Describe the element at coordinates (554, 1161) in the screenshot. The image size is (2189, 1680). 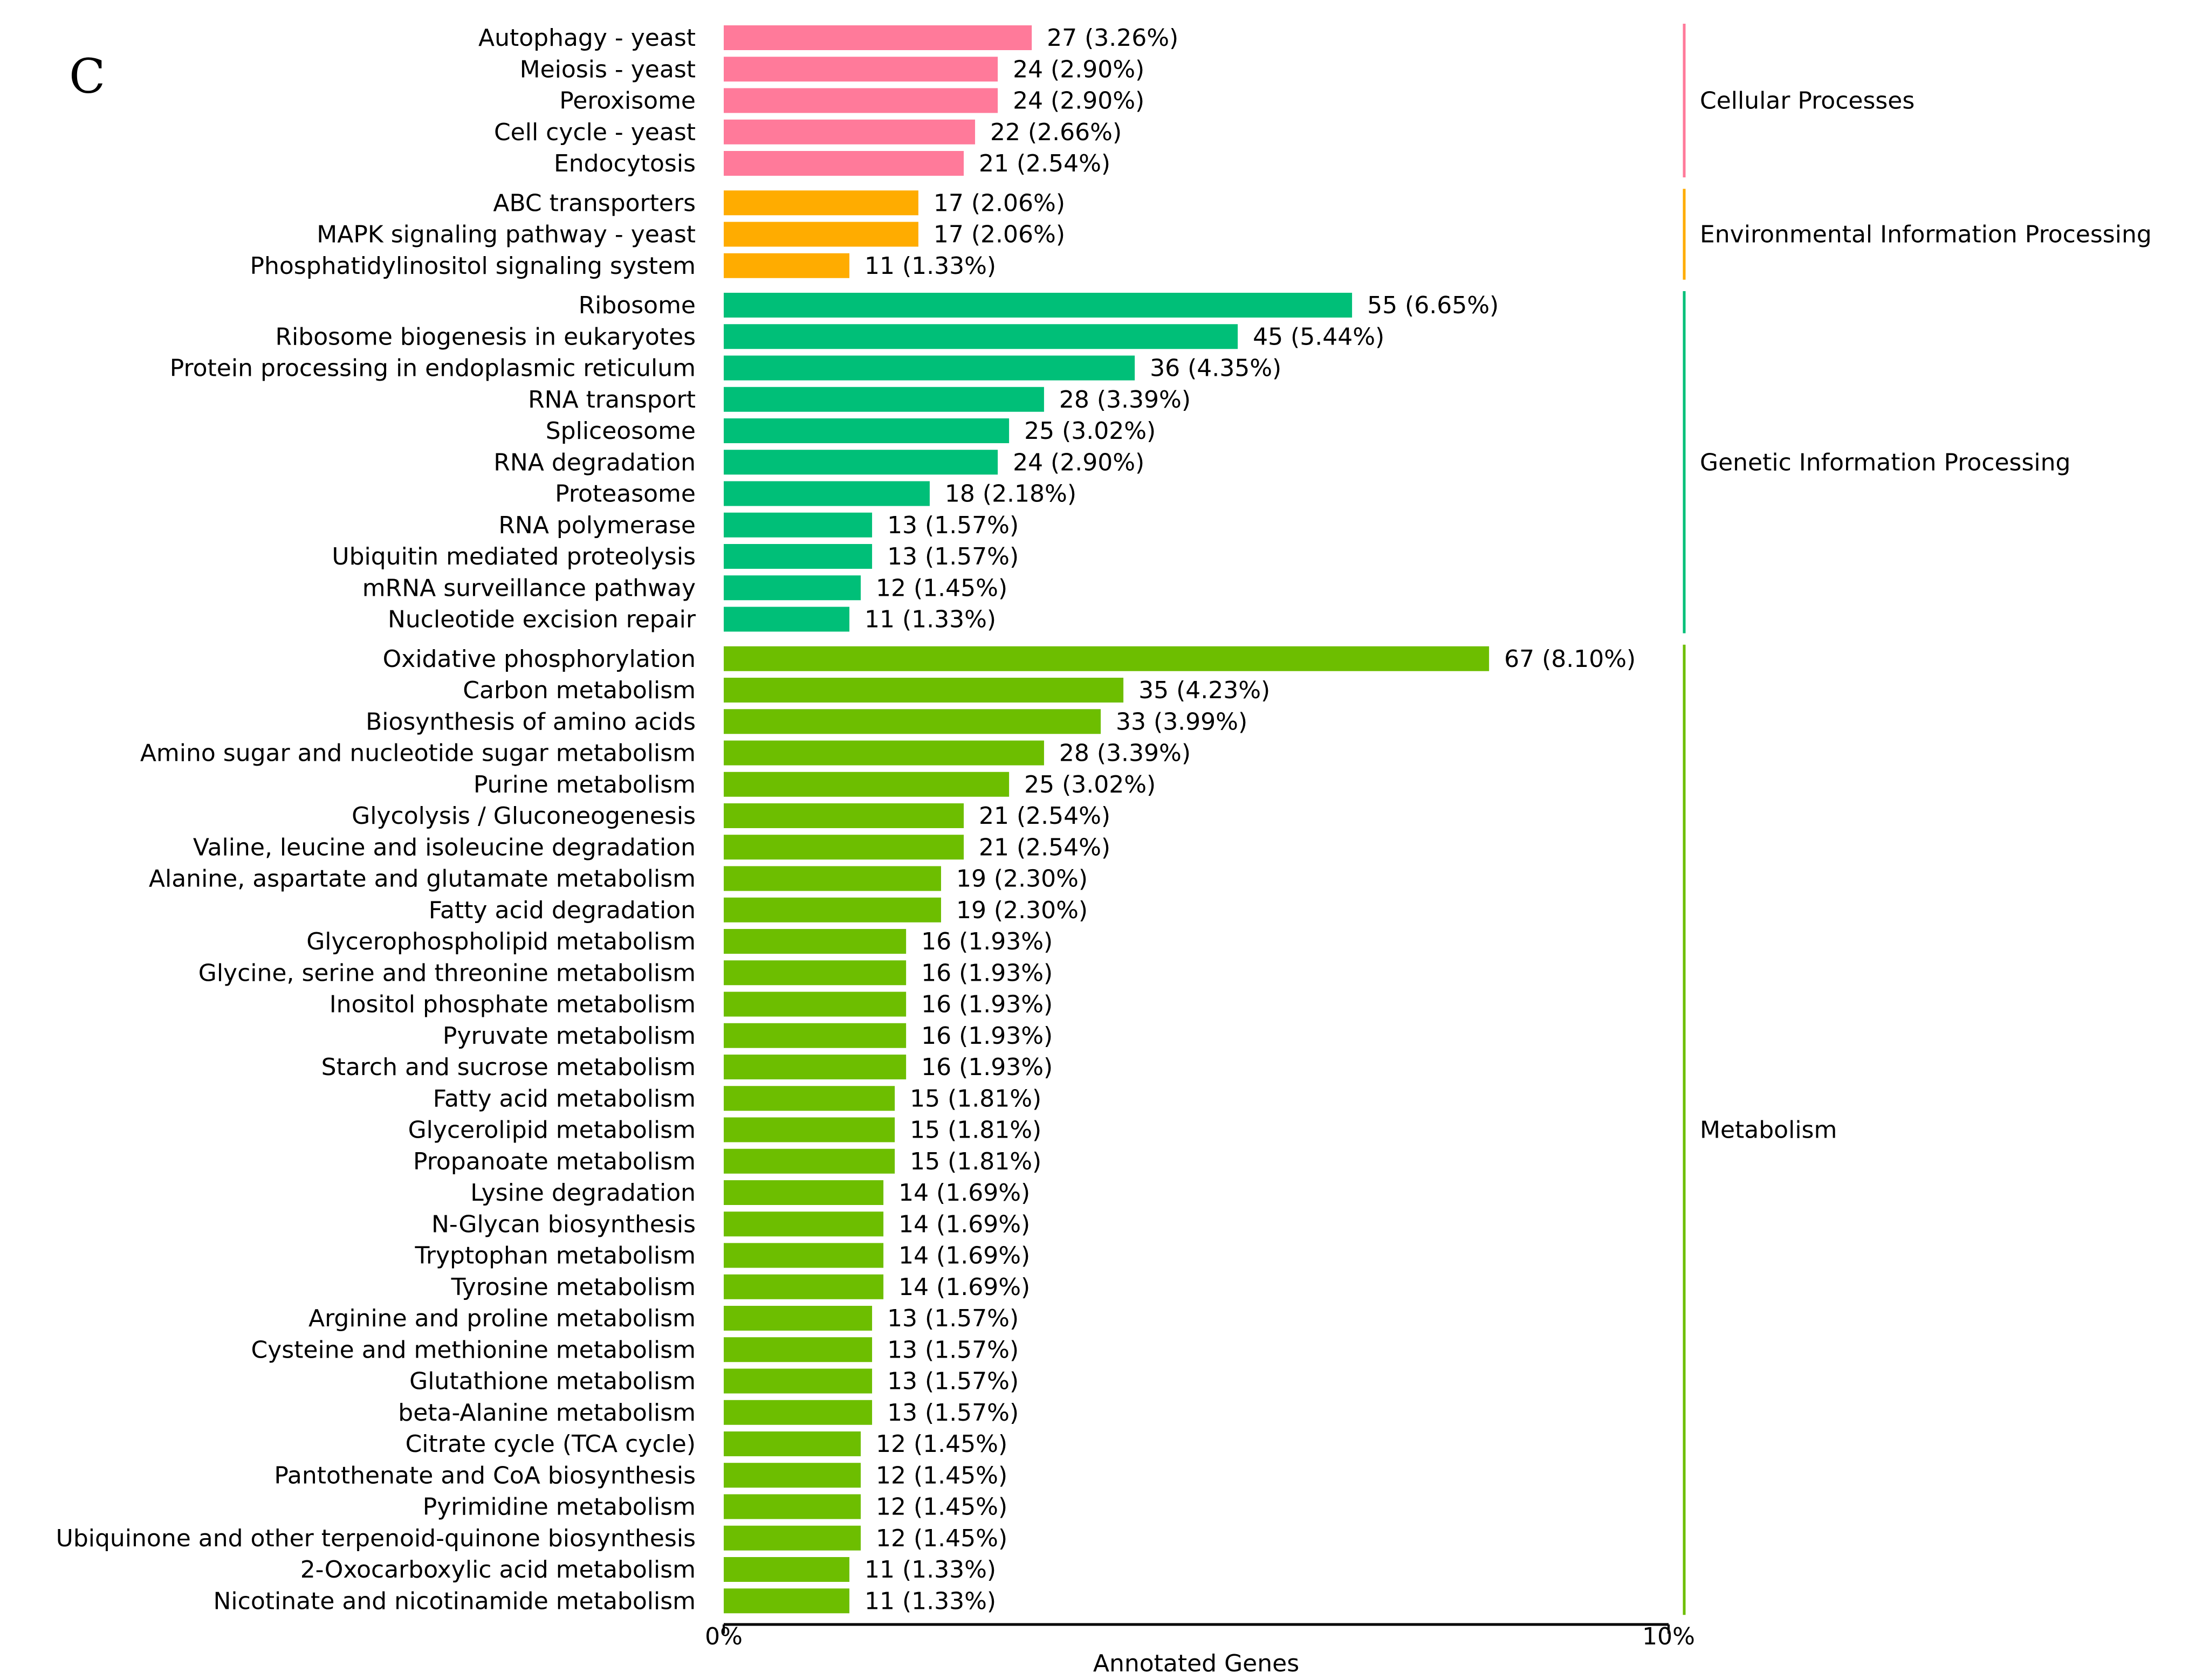
I see `row-label-propanoate-metabolism: Propanoate metabolism` at that location.